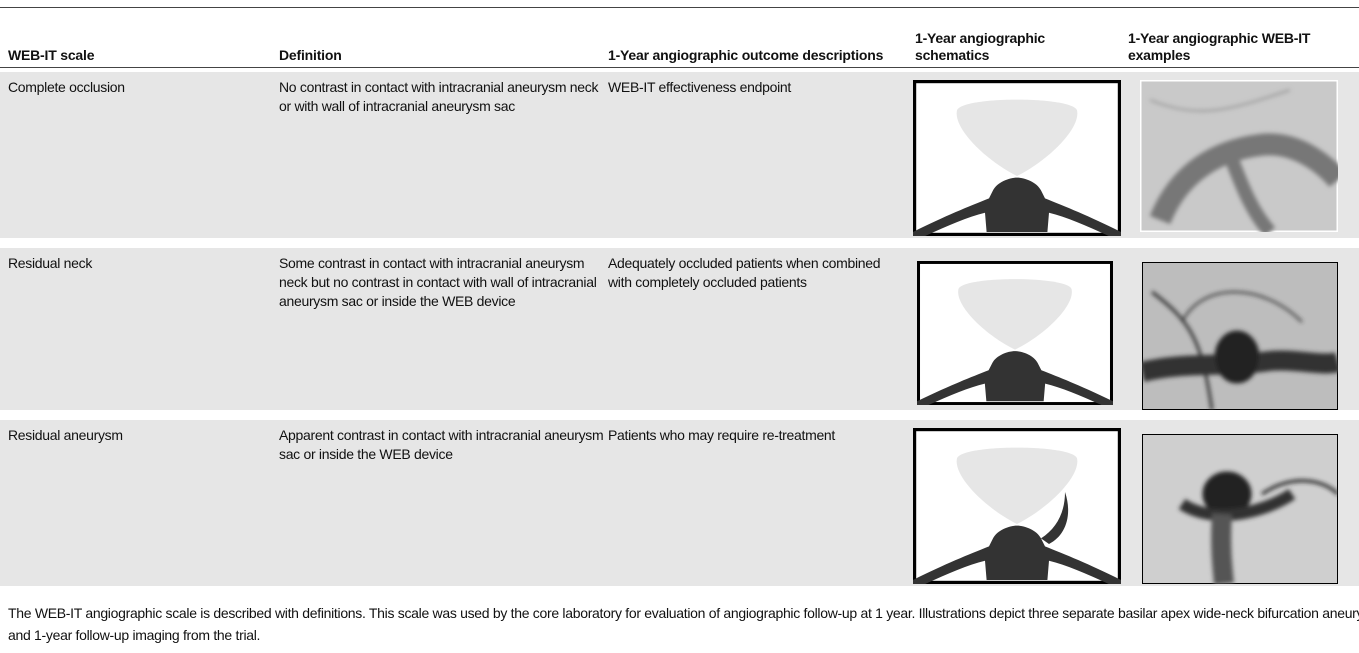 The image size is (1359, 653). What do you see at coordinates (50, 263) in the screenshot?
I see `scale-cell: Residual neck` at bounding box center [50, 263].